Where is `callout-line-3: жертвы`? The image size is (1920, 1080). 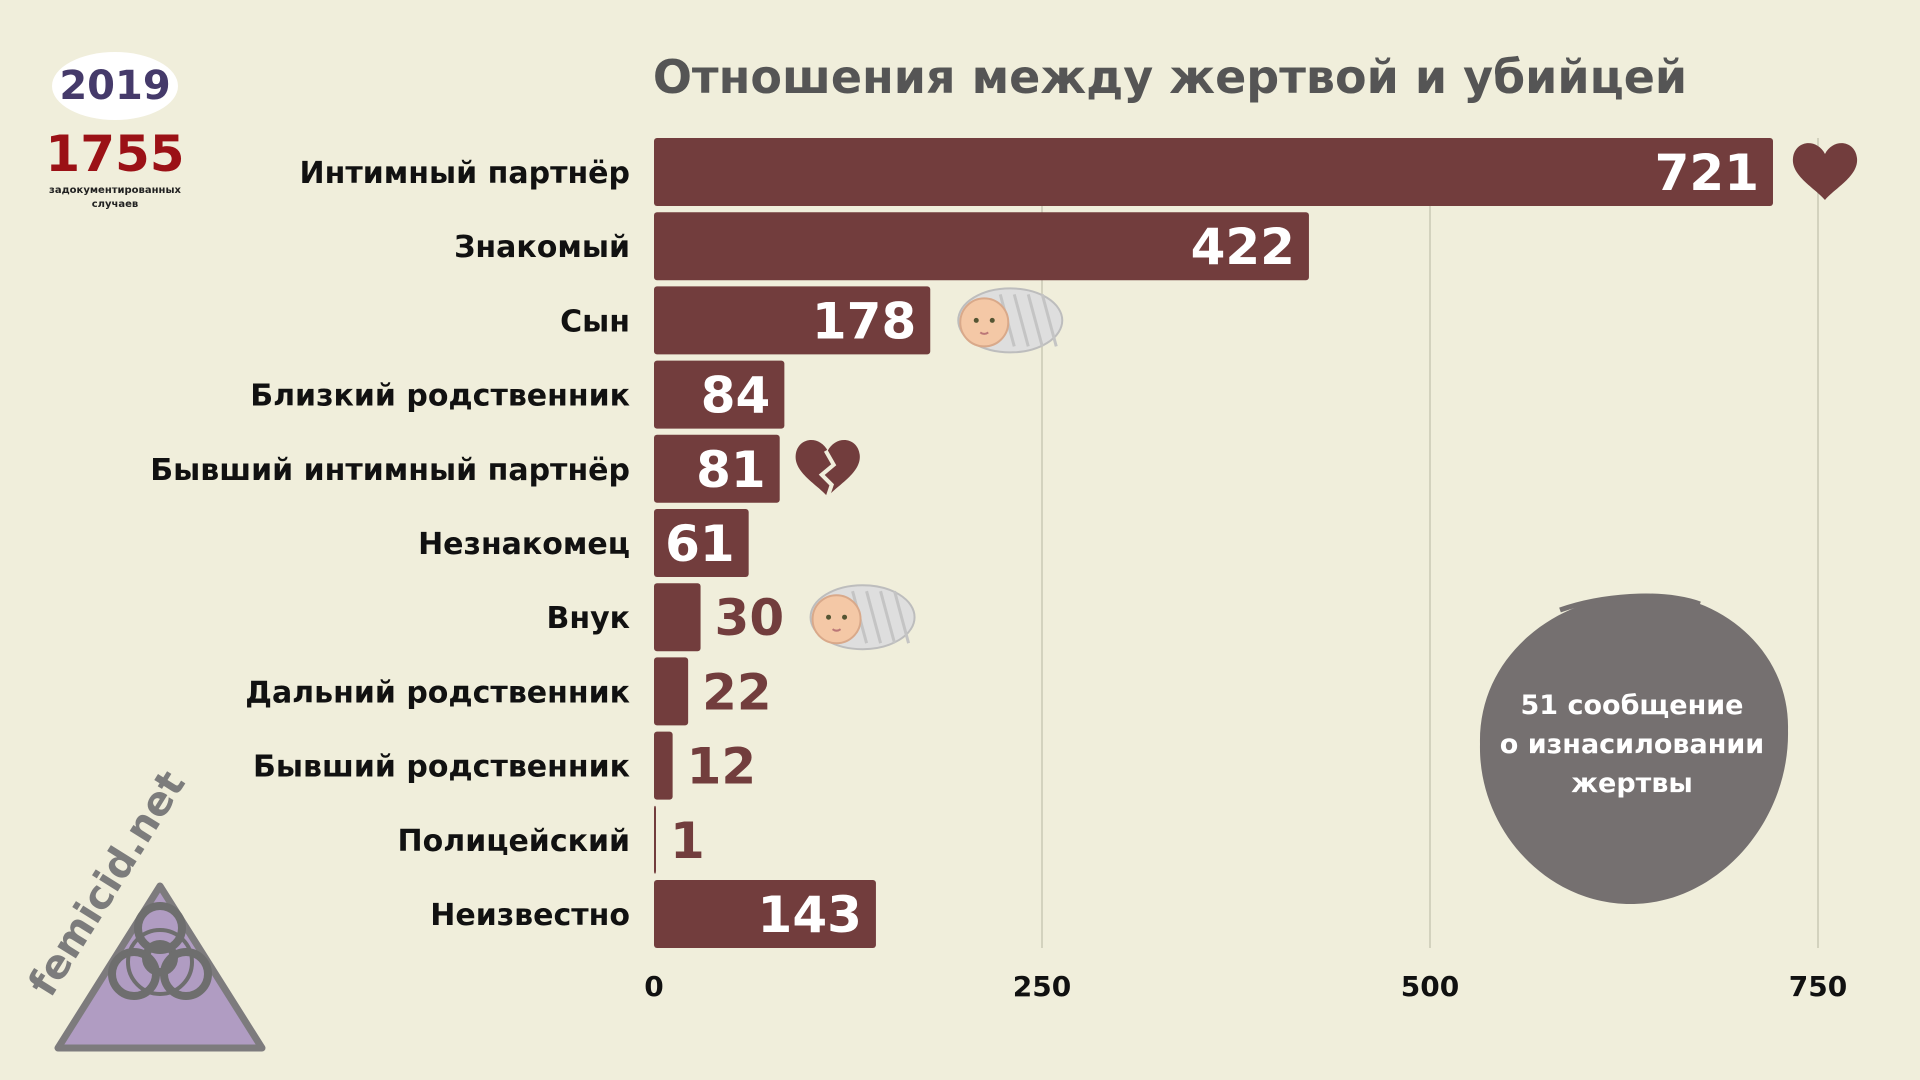
callout-line-3: жертвы is located at coordinates (1632, 783).